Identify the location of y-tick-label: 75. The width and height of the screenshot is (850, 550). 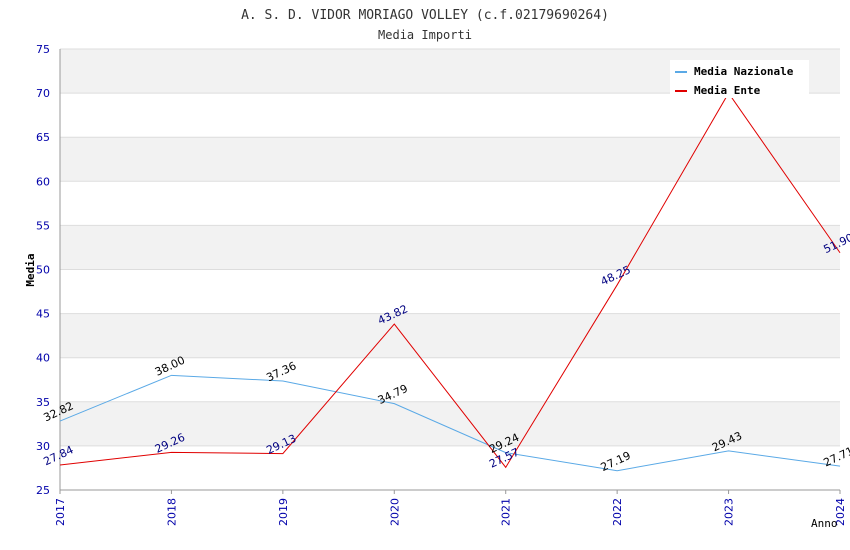
(43, 49).